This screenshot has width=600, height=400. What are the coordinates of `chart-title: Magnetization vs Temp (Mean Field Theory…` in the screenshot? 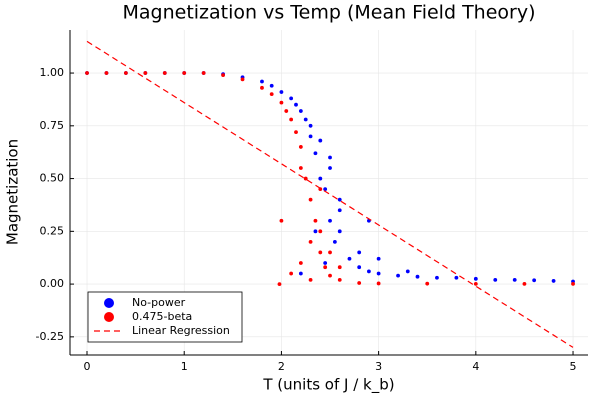 It's located at (328, 13).